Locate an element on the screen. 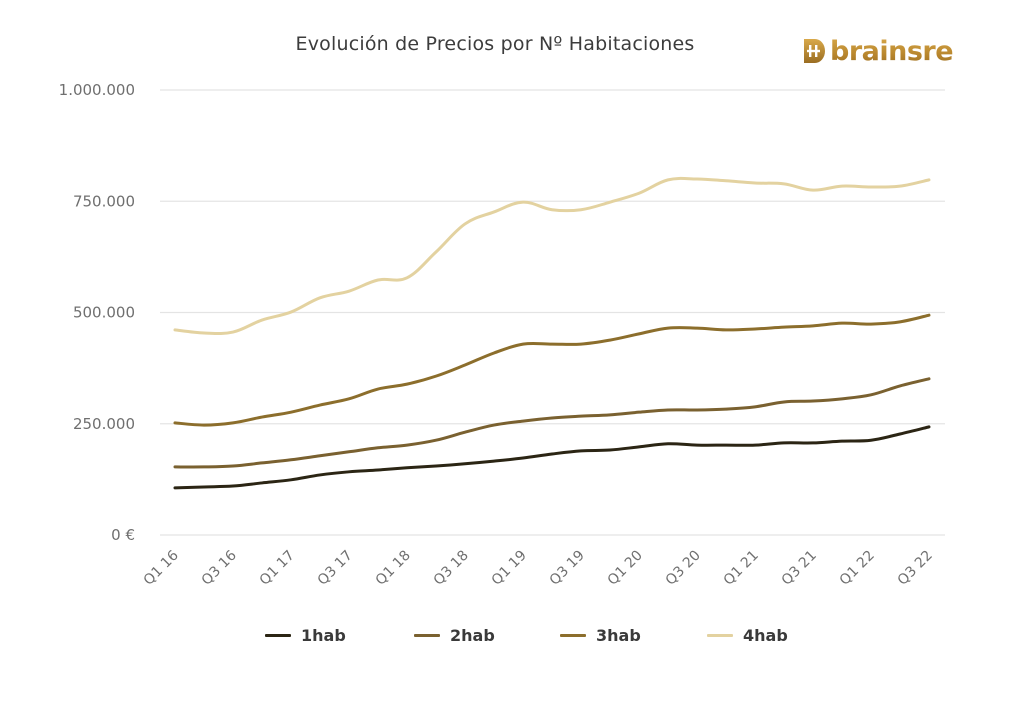 The width and height of the screenshot is (1024, 703). x-tick-label: Q3 17 is located at coordinates (335, 568).